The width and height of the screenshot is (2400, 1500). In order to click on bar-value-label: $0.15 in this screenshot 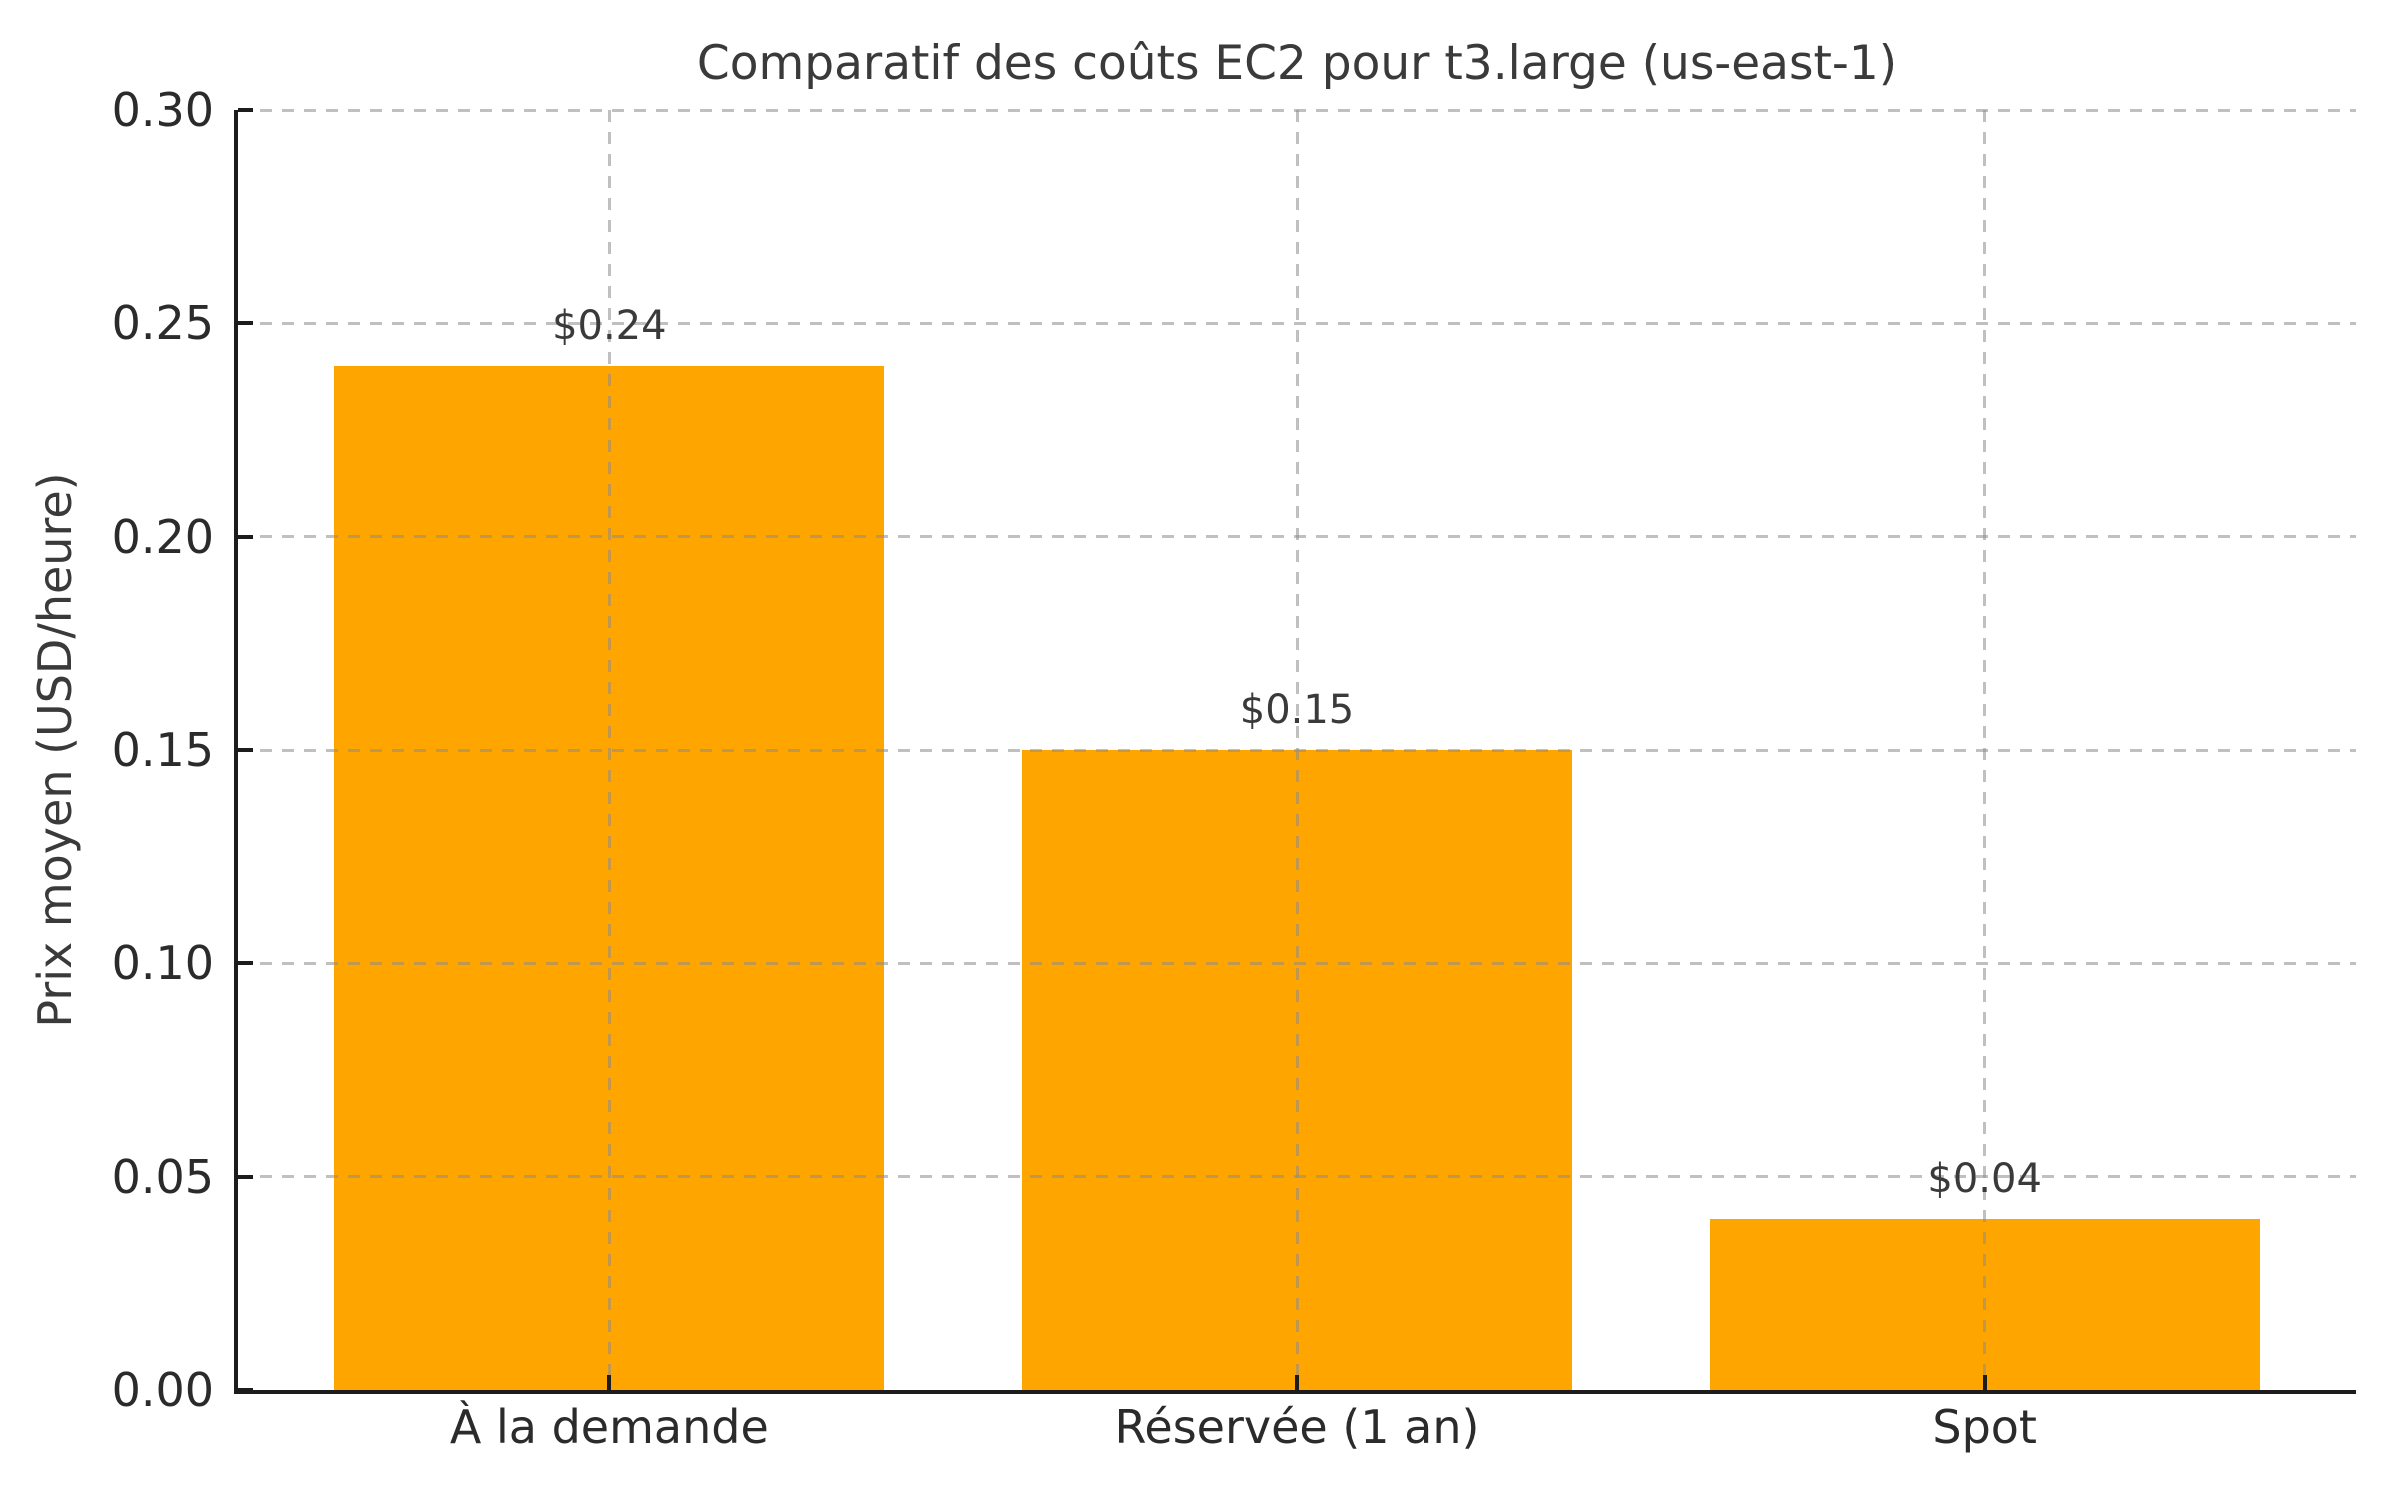, I will do `click(1297, 710)`.